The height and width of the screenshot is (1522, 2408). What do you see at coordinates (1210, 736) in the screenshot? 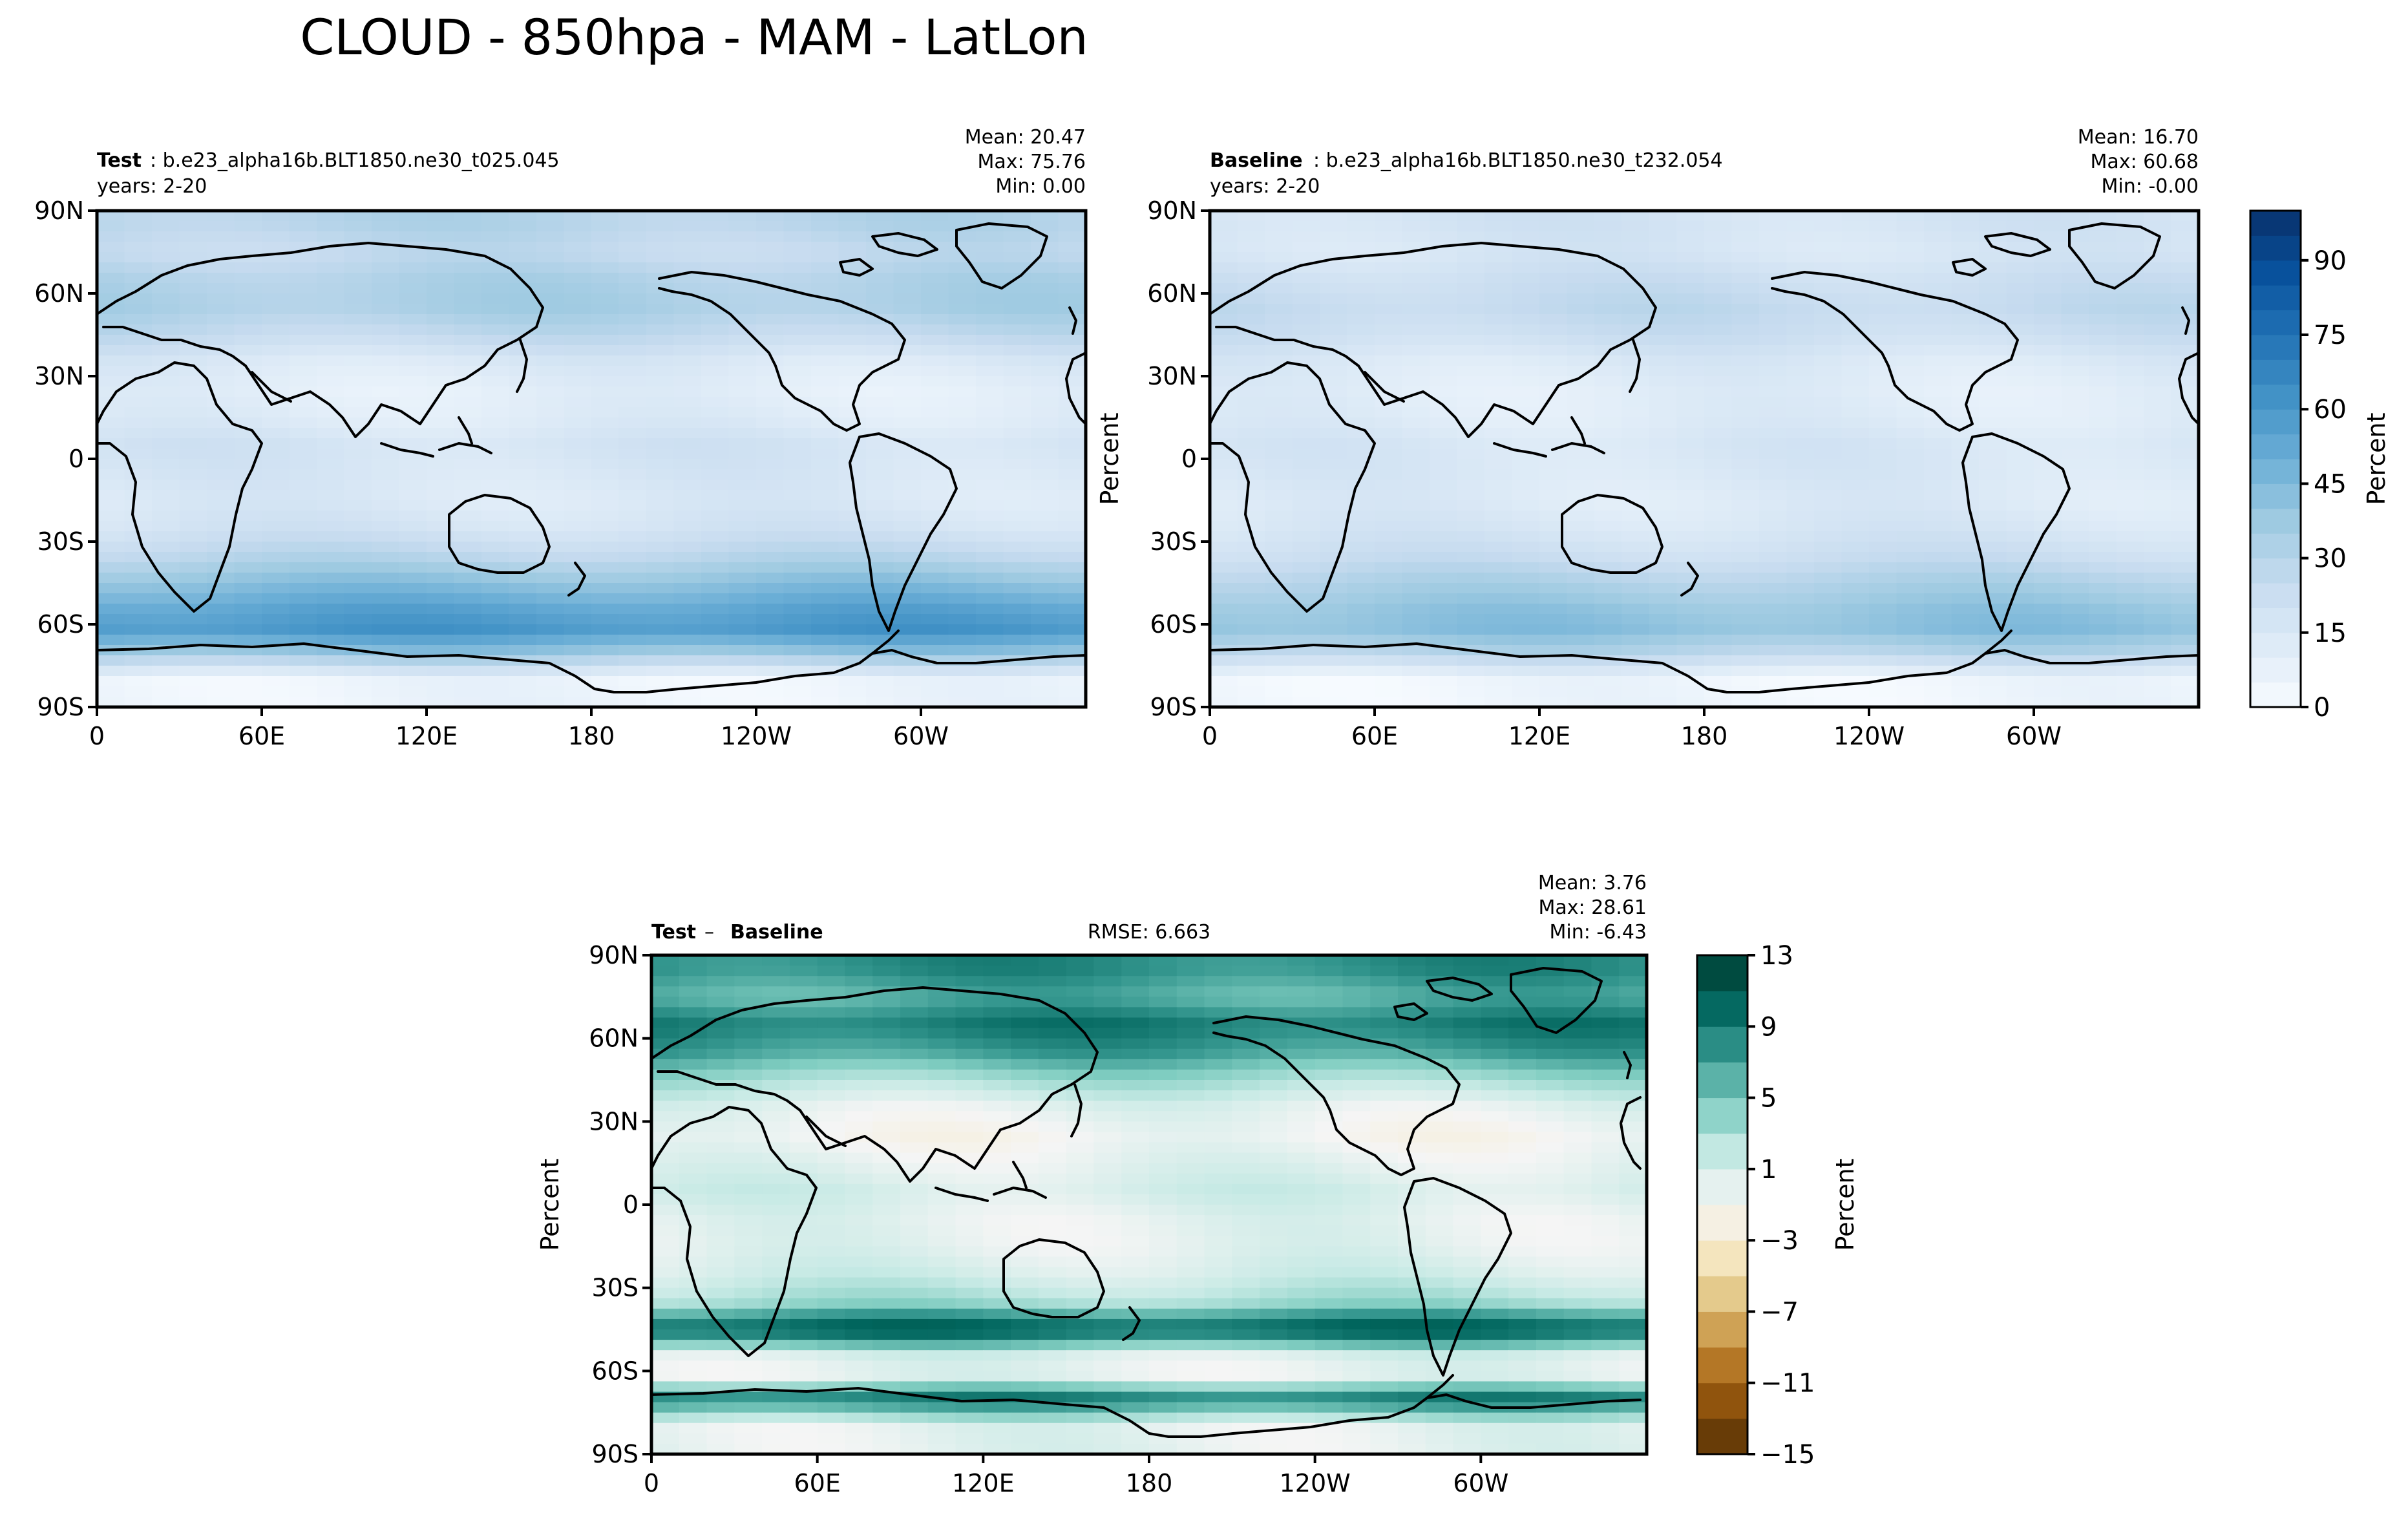
I see `baseline-xtick-label: 0` at bounding box center [1210, 736].